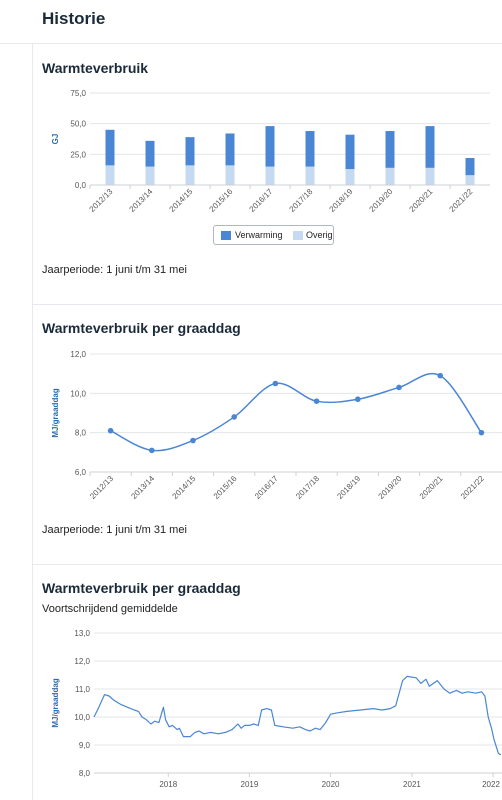 The width and height of the screenshot is (502, 800). Describe the element at coordinates (412, 784) in the screenshot. I see `x-tick-label: 2021` at that location.